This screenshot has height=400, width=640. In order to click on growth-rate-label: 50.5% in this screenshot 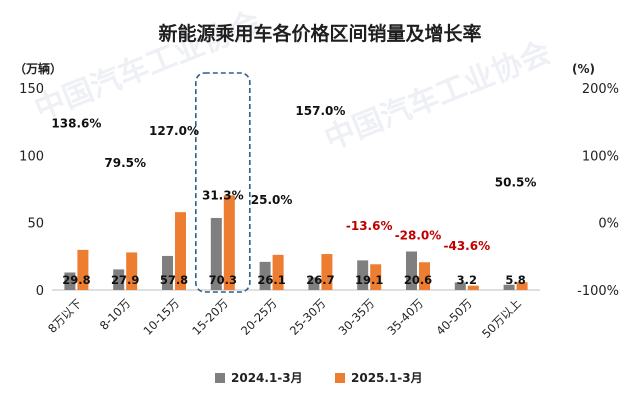, I will do `click(516, 183)`.